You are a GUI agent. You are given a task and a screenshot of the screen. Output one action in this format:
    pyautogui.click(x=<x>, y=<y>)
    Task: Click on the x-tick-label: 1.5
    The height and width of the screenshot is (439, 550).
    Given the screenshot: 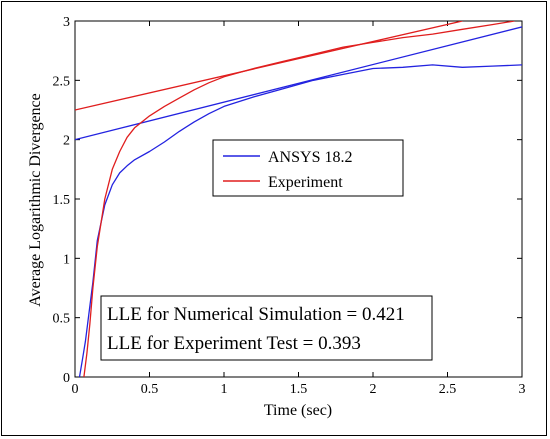 What is the action you would take?
    pyautogui.click(x=299, y=389)
    